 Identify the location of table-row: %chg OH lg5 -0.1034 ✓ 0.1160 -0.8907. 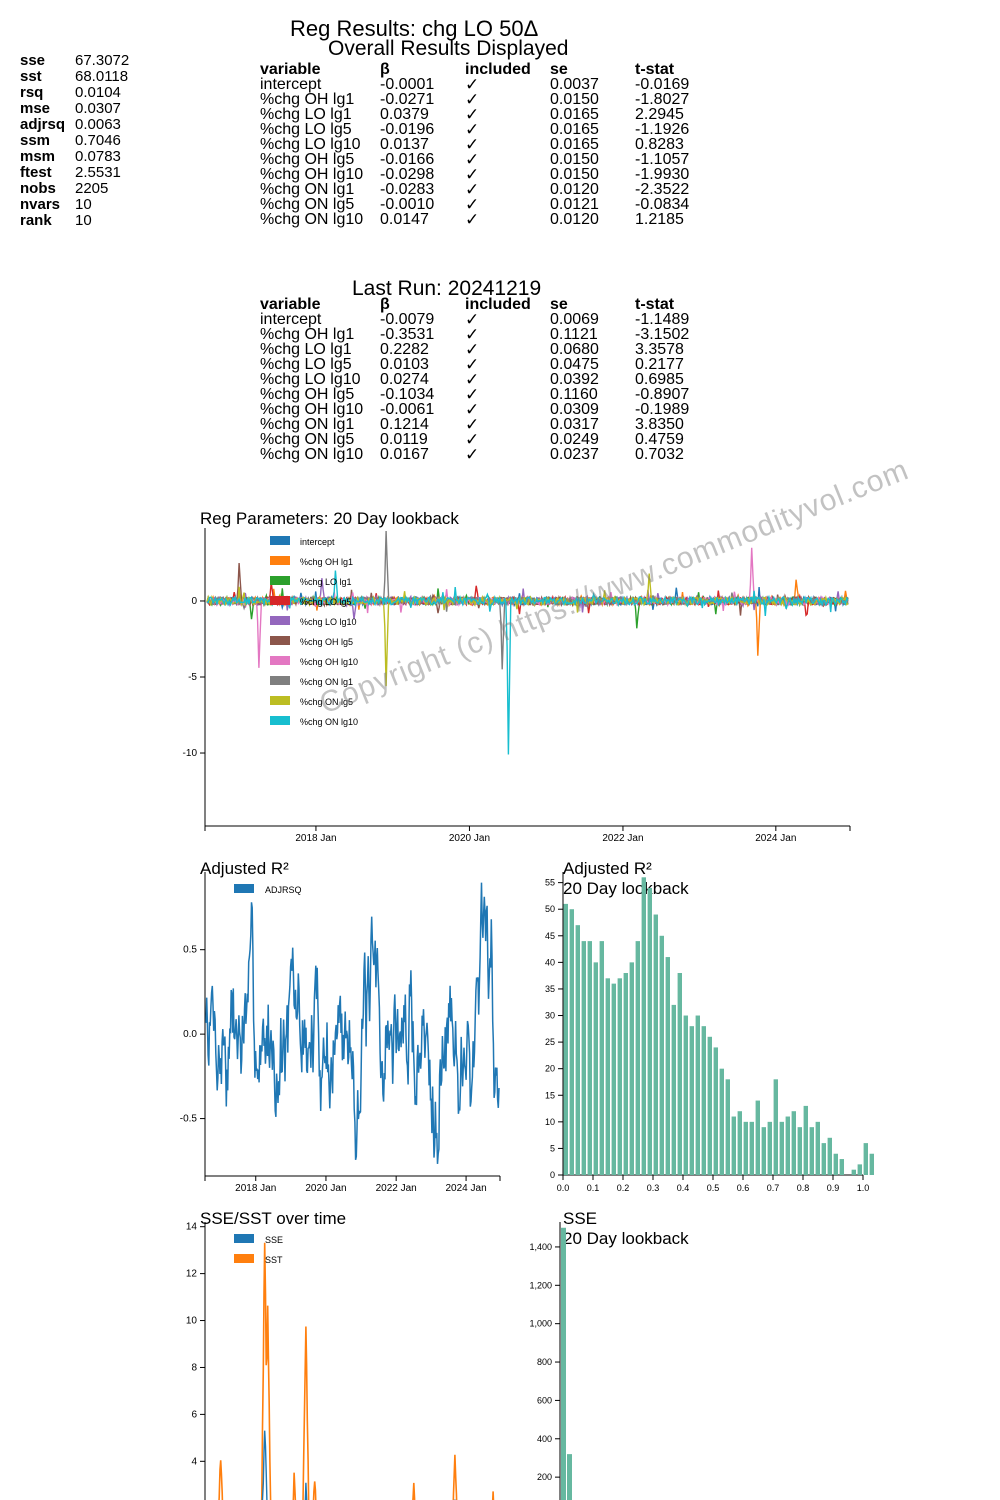
(490, 394).